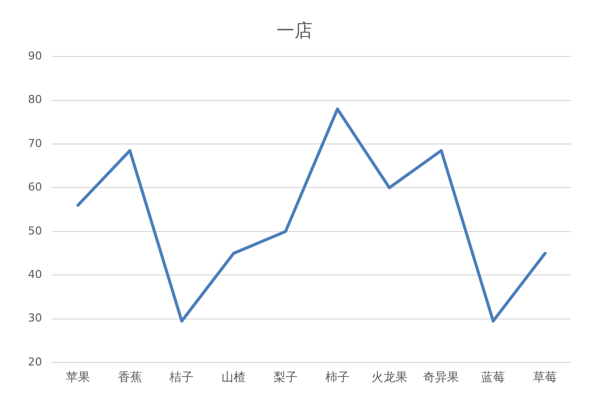  What do you see at coordinates (286, 377) in the screenshot?
I see `x-tick-label: 梨子` at bounding box center [286, 377].